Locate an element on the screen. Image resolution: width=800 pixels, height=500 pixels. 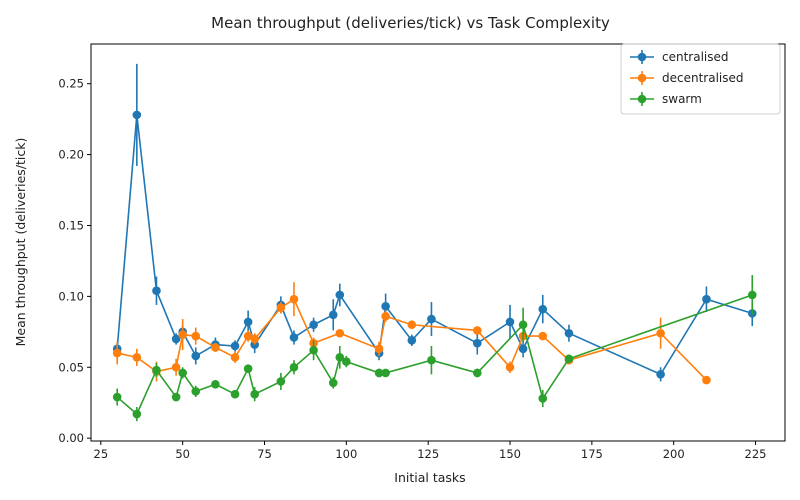
x-tick-label: 25 is located at coordinates (101, 454).